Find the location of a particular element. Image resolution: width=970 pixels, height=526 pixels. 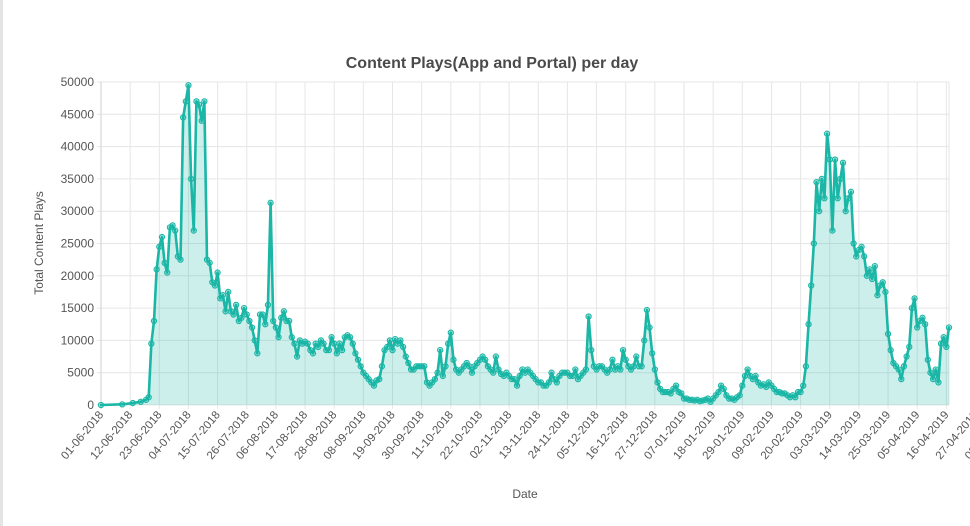

y-tick-label: 30000 is located at coordinates (78, 211).